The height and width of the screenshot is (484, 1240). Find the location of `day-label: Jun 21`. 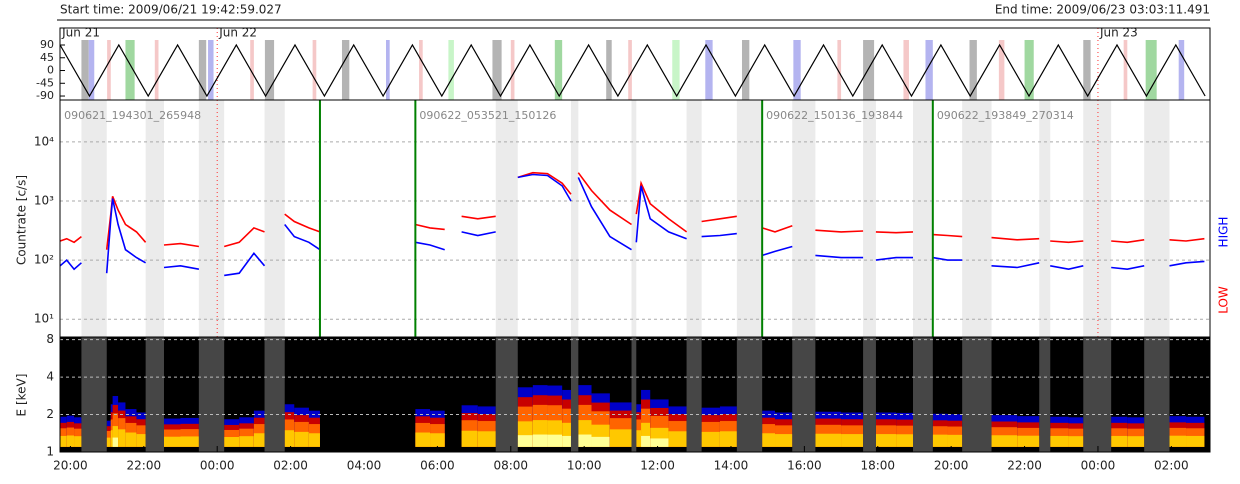

day-label: Jun 21 is located at coordinates (80, 33).